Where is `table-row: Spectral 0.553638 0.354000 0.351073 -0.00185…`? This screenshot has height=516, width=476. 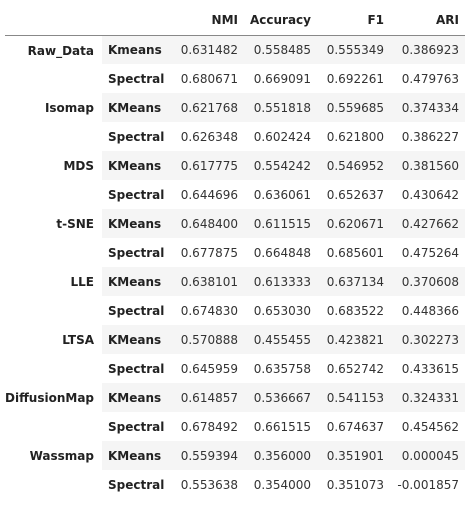 table-row: Spectral 0.553638 0.354000 0.351073 -0.00185… is located at coordinates (235, 484).